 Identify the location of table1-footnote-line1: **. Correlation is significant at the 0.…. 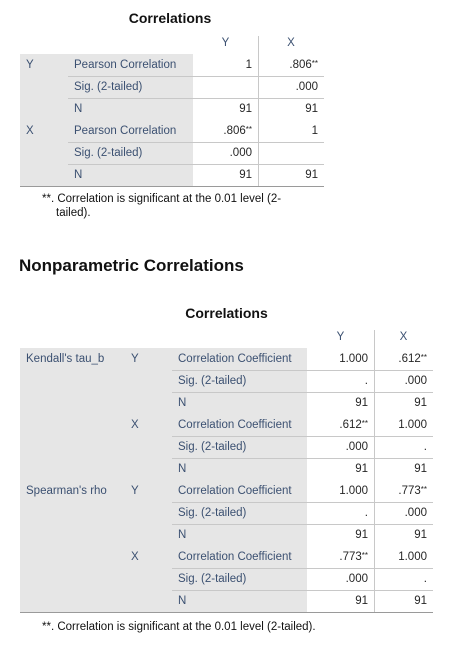
(162, 199).